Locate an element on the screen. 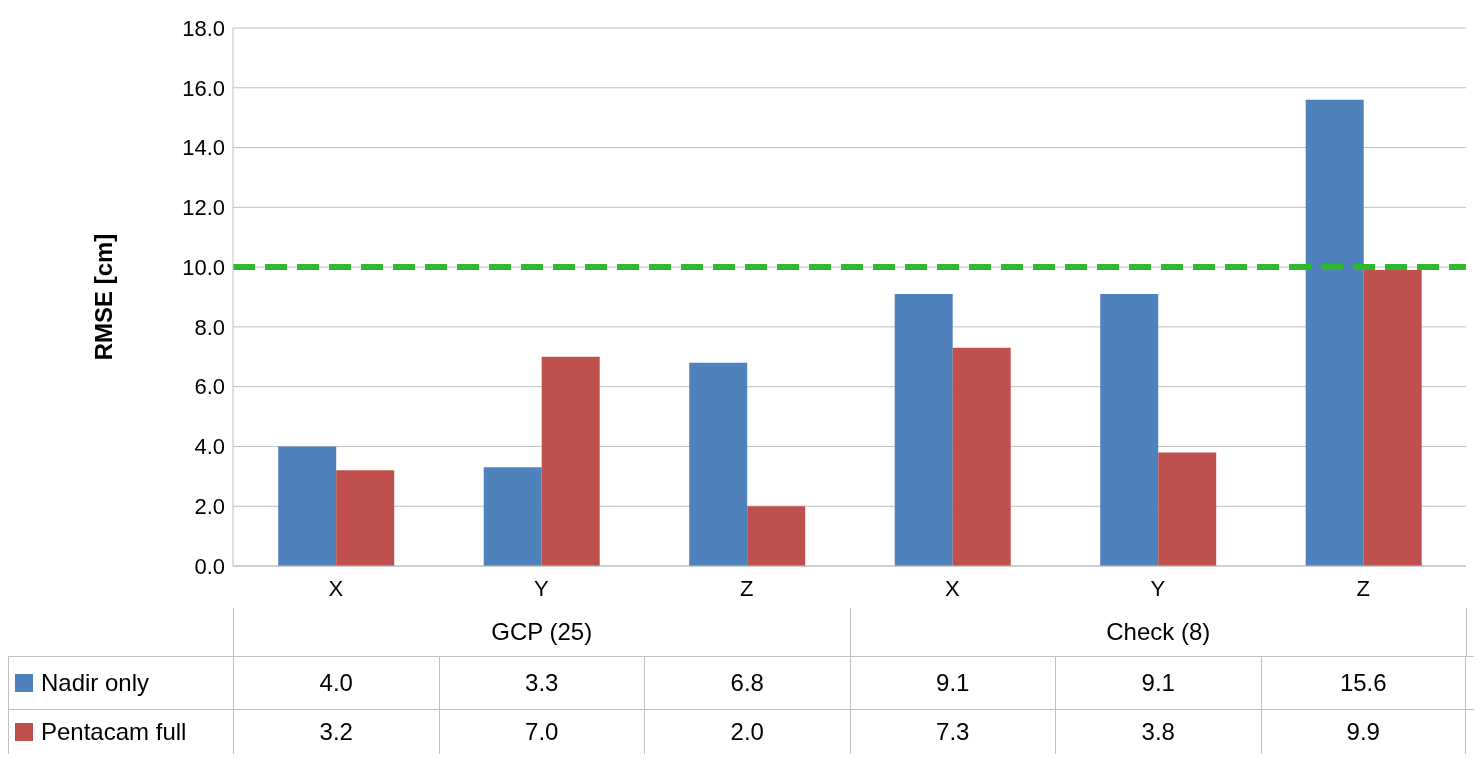 The width and height of the screenshot is (1482, 768). data-label: 3.3 is located at coordinates (541, 683).